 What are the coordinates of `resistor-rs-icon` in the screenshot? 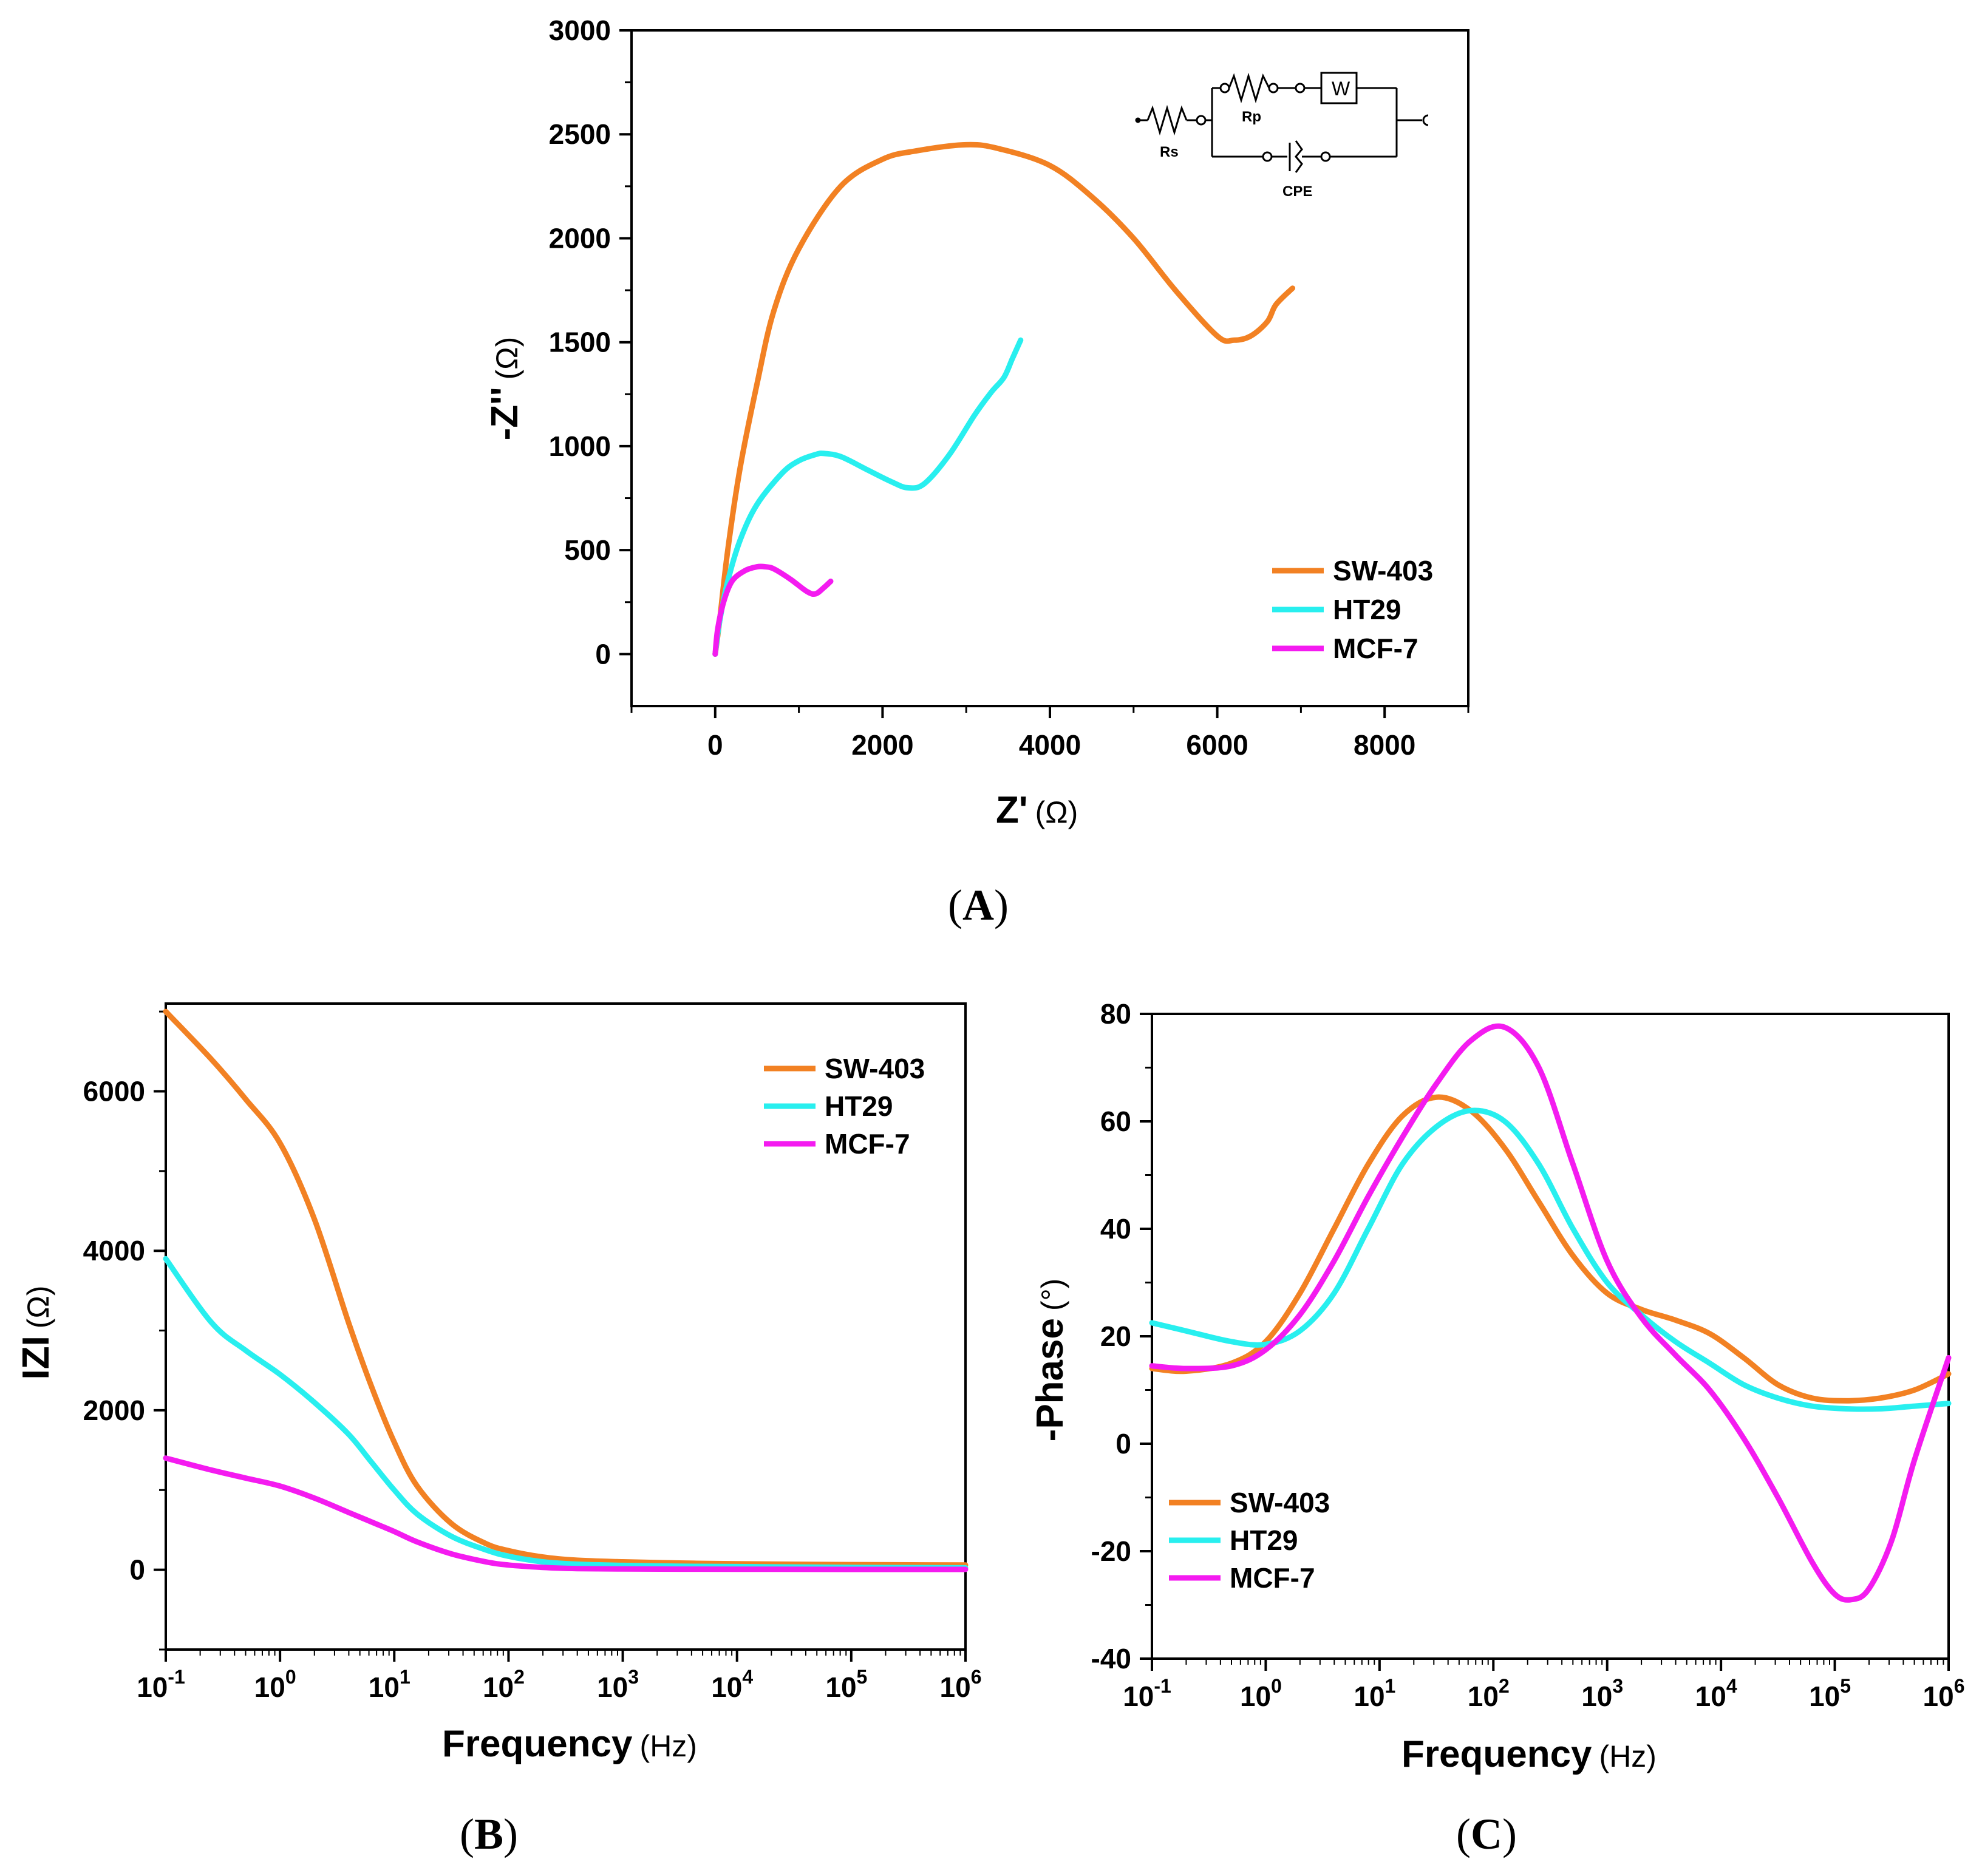 It's located at (1167, 120).